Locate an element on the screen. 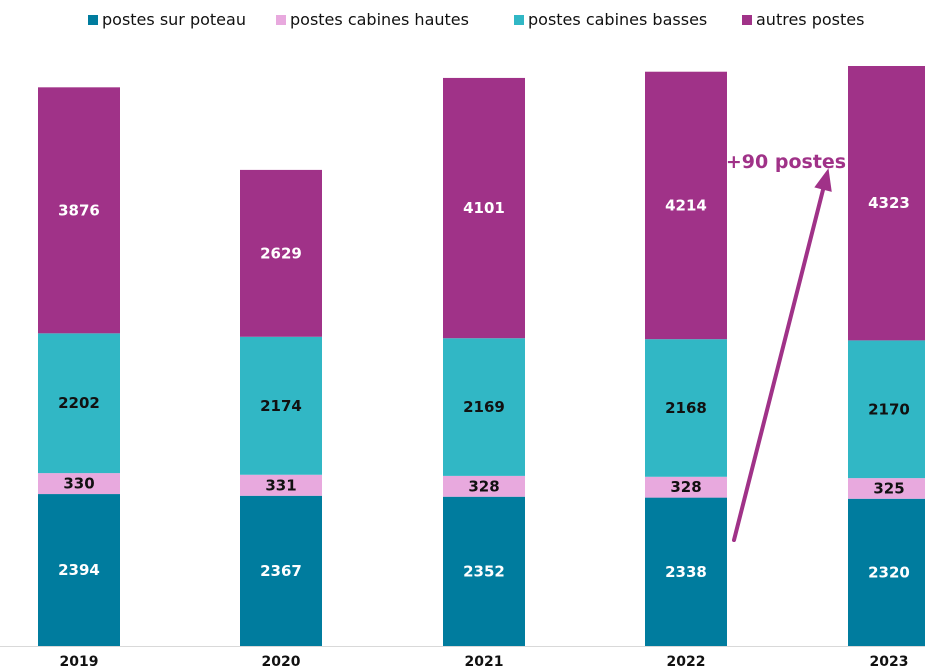  legend-label: autres postes is located at coordinates (810, 19).